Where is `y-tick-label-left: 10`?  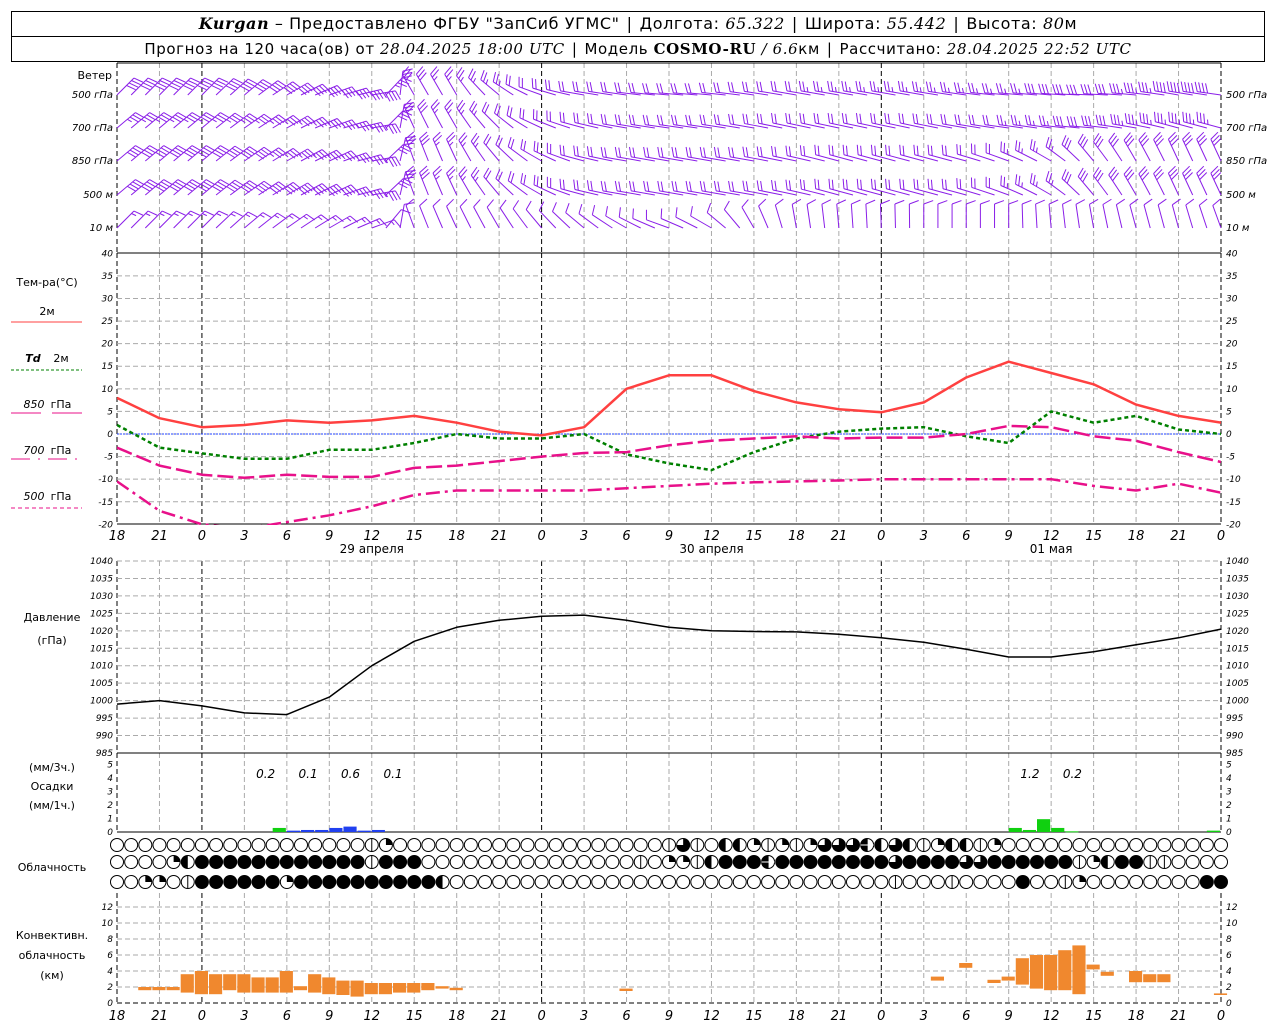 y-tick-label-left: 10 is located at coordinates (108, 924).